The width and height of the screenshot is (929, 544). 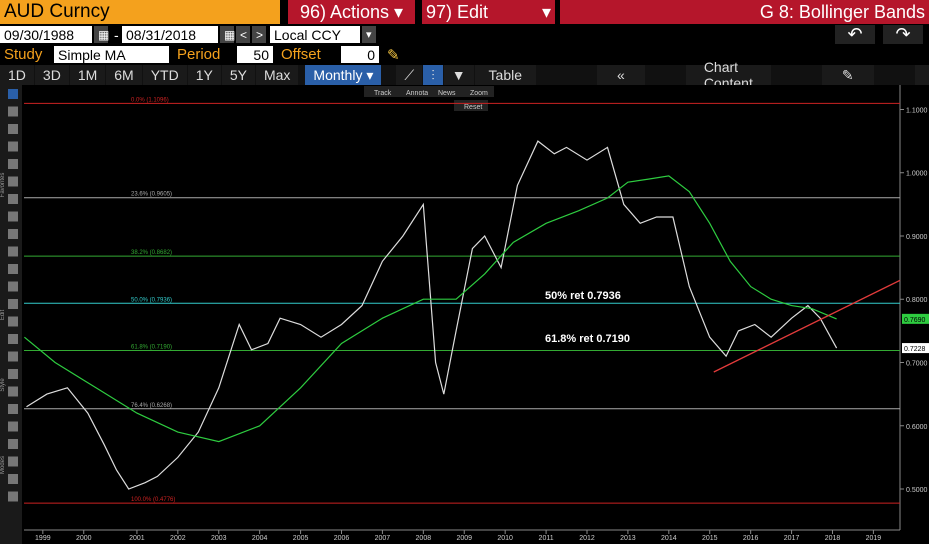 What do you see at coordinates (301, 54) in the screenshot?
I see `offset-label: Offset` at bounding box center [301, 54].